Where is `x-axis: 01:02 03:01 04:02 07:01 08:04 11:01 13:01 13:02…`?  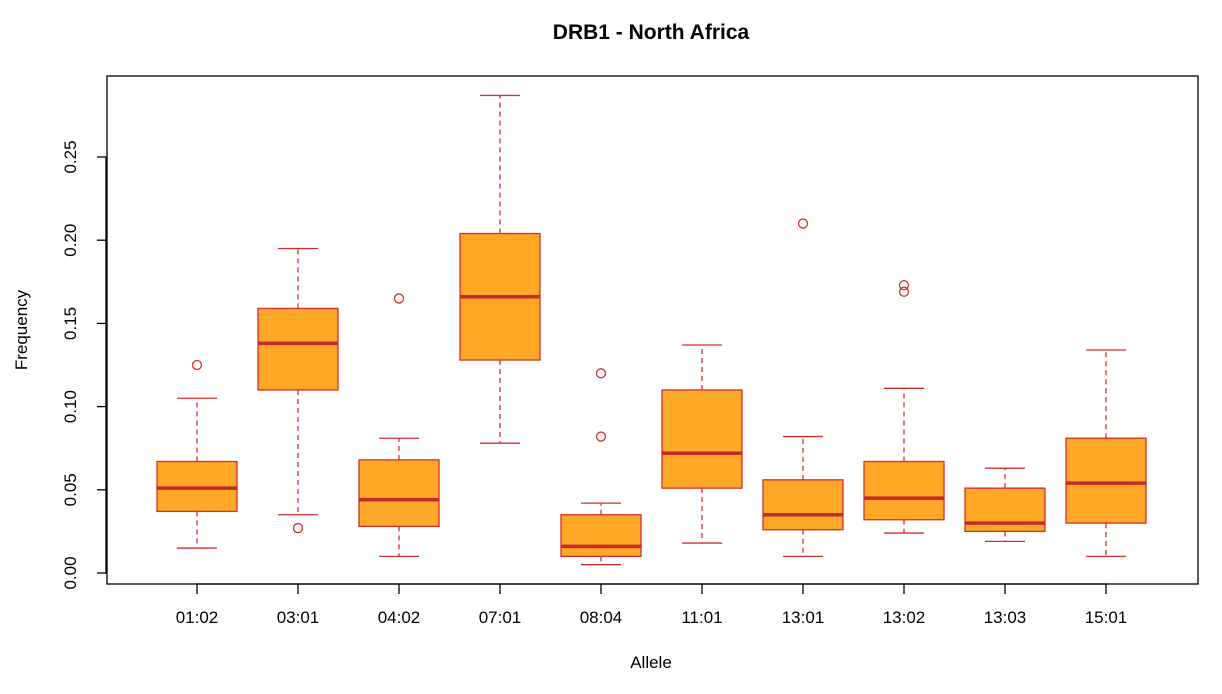
x-axis: 01:02 03:01 04:02 07:01 08:04 11:01 13:01 13:02… is located at coordinates (652, 605).